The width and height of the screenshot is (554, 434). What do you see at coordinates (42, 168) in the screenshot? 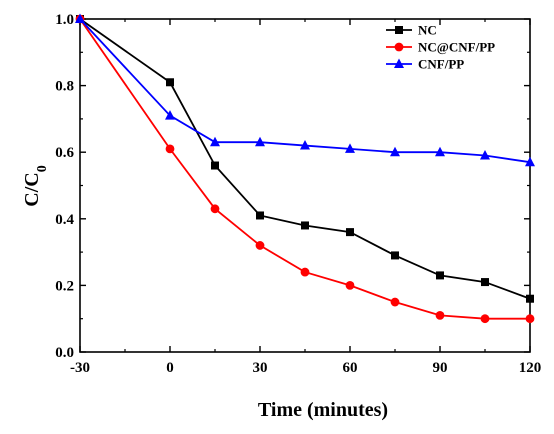
I see `y-axis-title-subscript: 0` at bounding box center [42, 168].